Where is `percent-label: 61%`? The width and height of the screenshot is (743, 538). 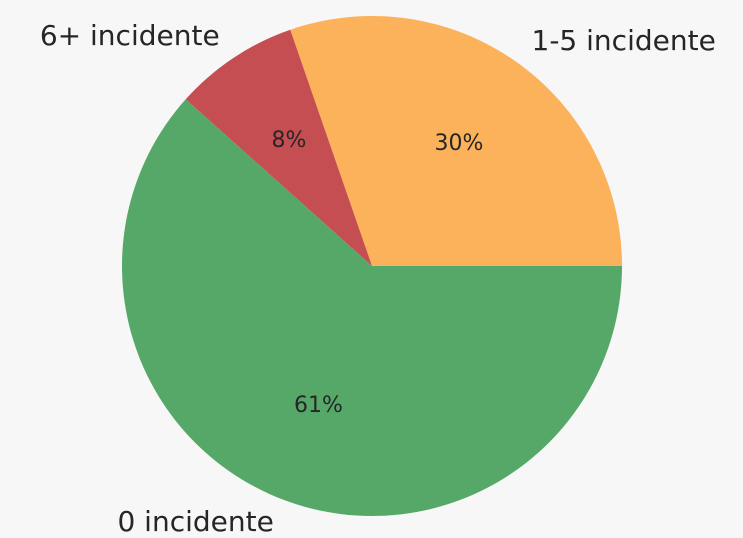
percent-label: 61% is located at coordinates (318, 405).